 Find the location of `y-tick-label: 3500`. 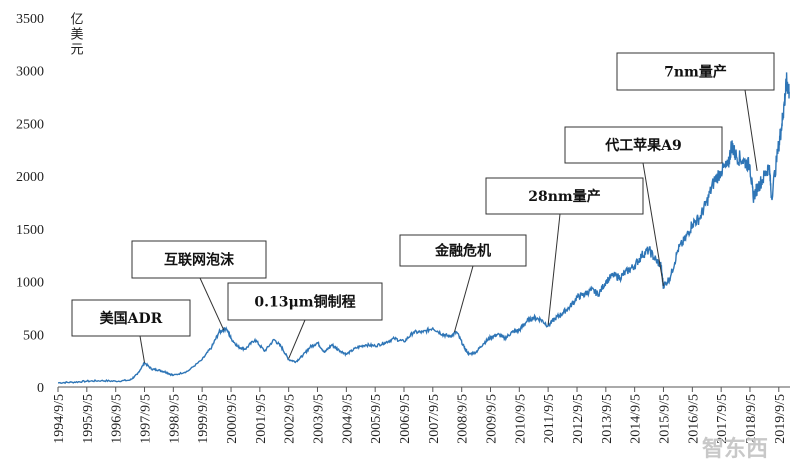

y-tick-label: 3500 is located at coordinates (30, 19).